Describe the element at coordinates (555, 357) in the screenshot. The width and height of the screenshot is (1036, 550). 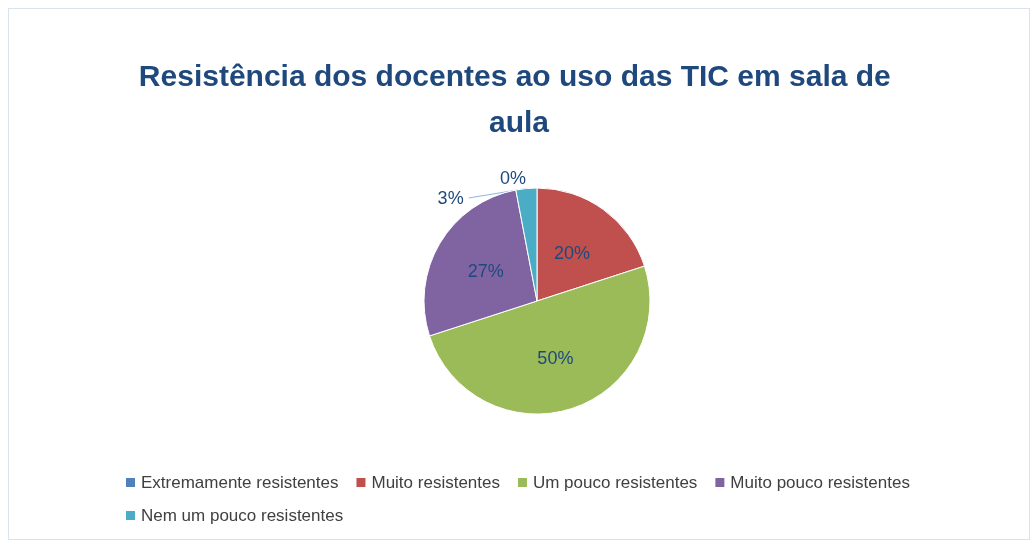
I see `data-label: 50%` at that location.